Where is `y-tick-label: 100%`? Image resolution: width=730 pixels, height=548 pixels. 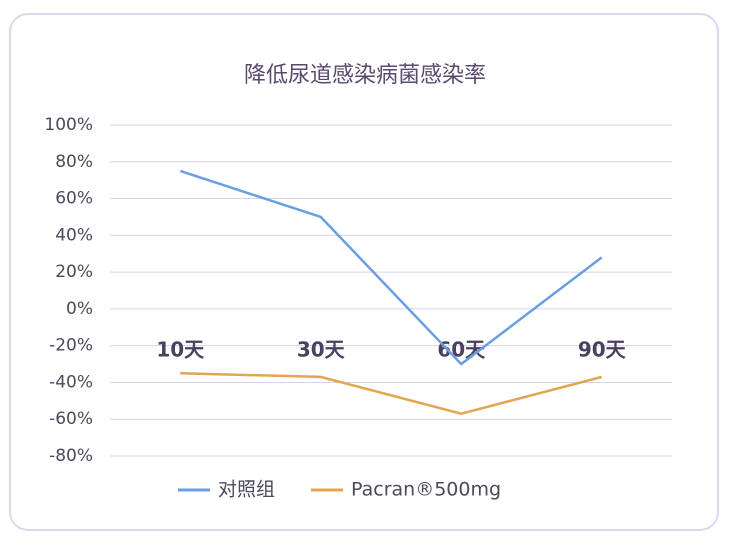 y-tick-label: 100% is located at coordinates (68, 125).